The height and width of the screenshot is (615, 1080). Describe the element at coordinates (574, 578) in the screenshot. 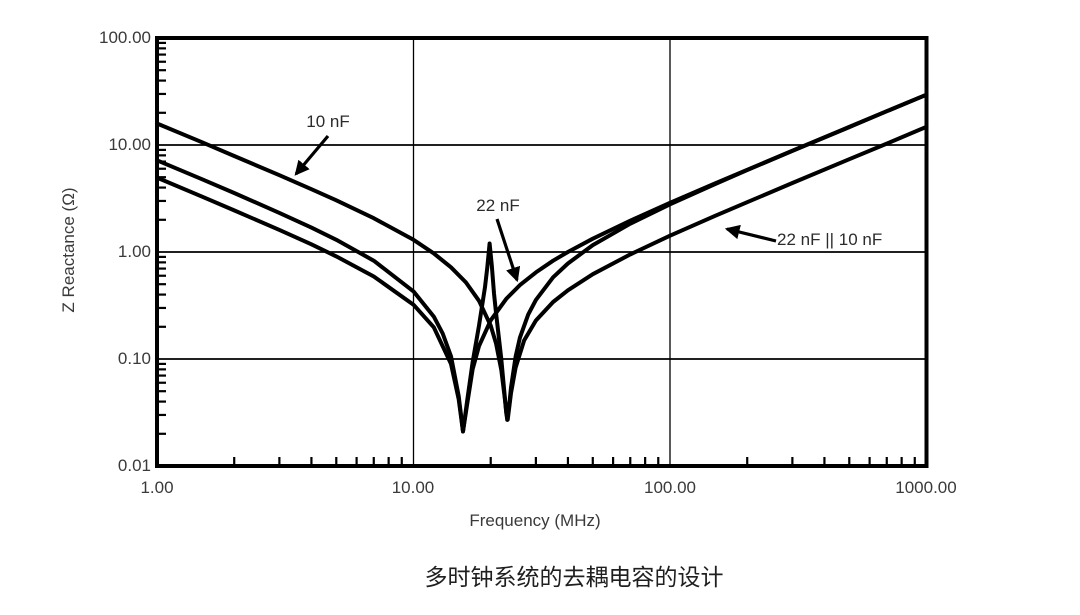

I see `figure-caption: 多时钟系统的去耦电容的设计` at that location.